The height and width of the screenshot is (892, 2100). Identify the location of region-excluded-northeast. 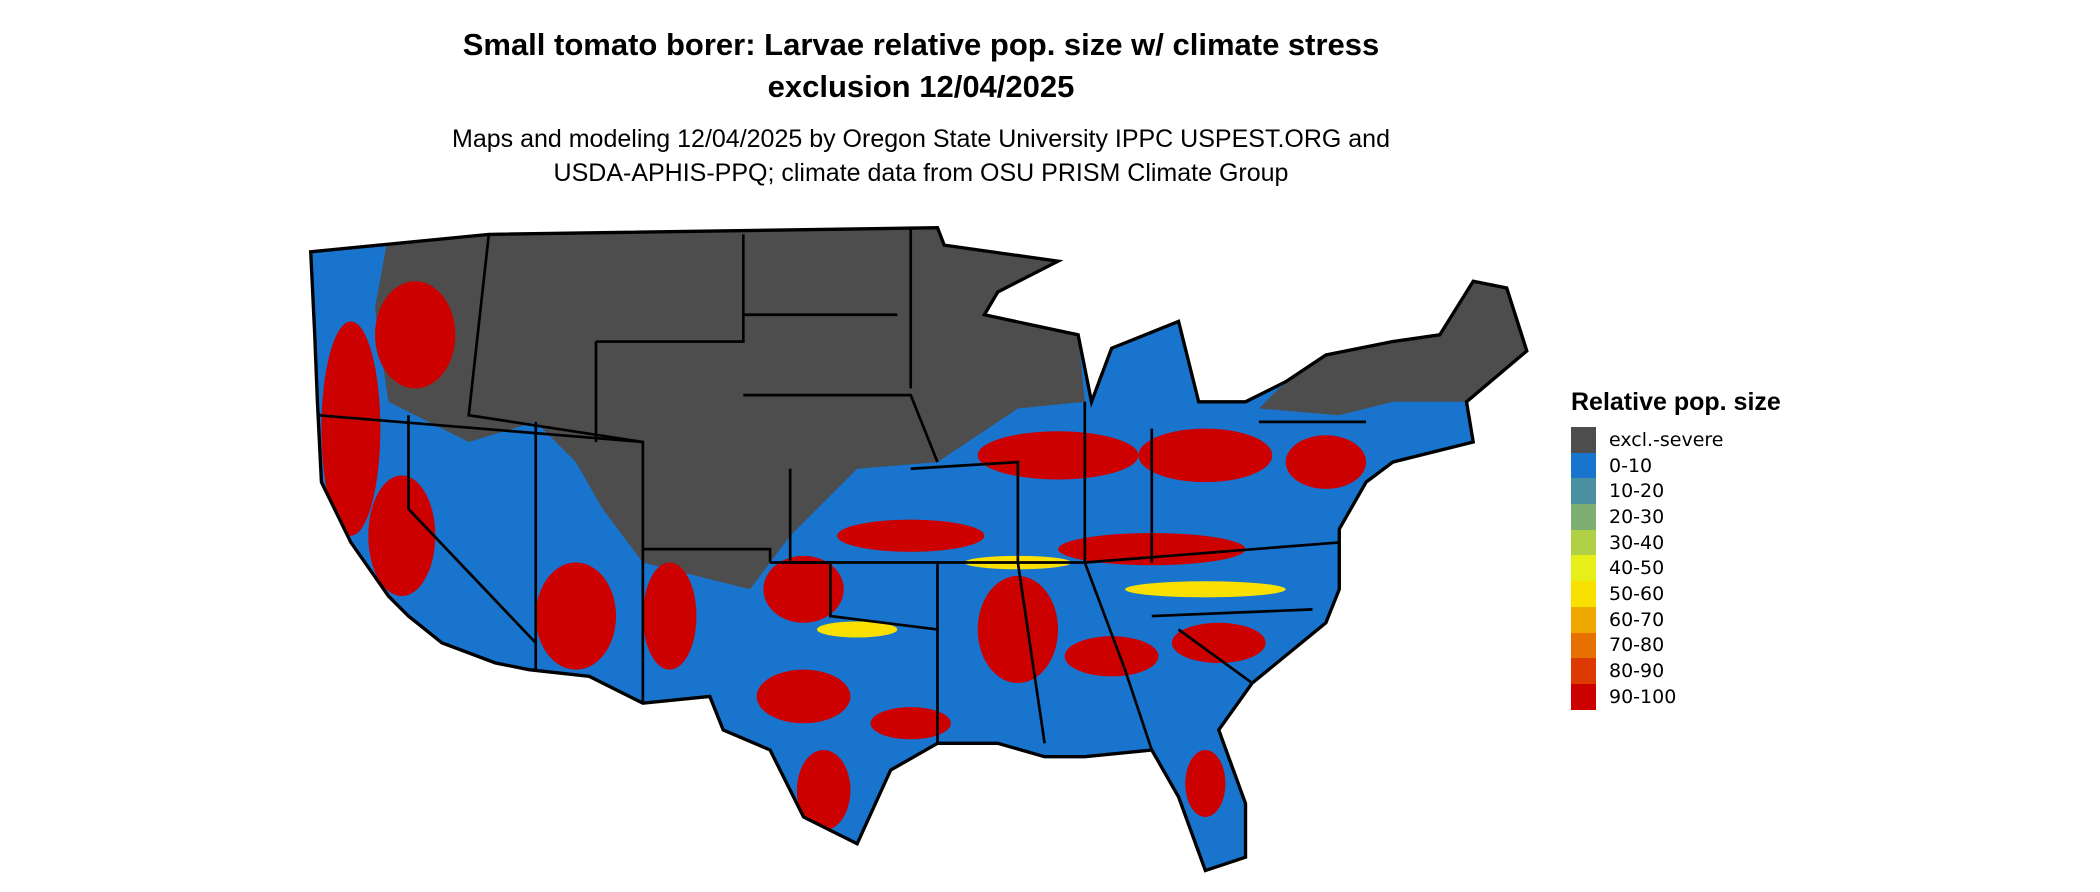
(1392, 348).